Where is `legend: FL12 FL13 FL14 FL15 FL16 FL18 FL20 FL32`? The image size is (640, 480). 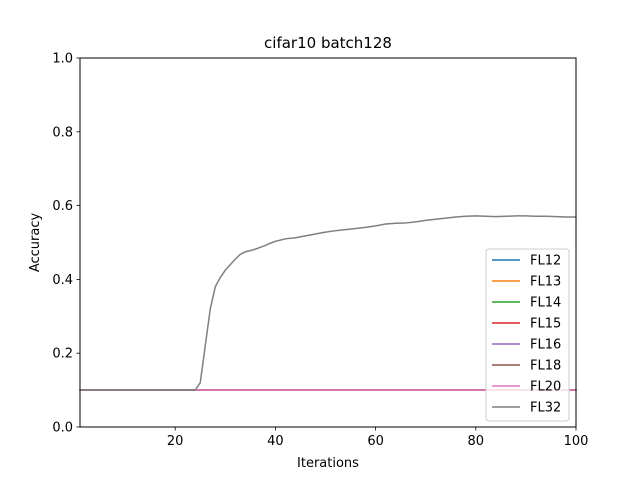 legend: FL12 FL13 FL14 FL15 FL16 FL18 FL20 FL32 is located at coordinates (527, 335).